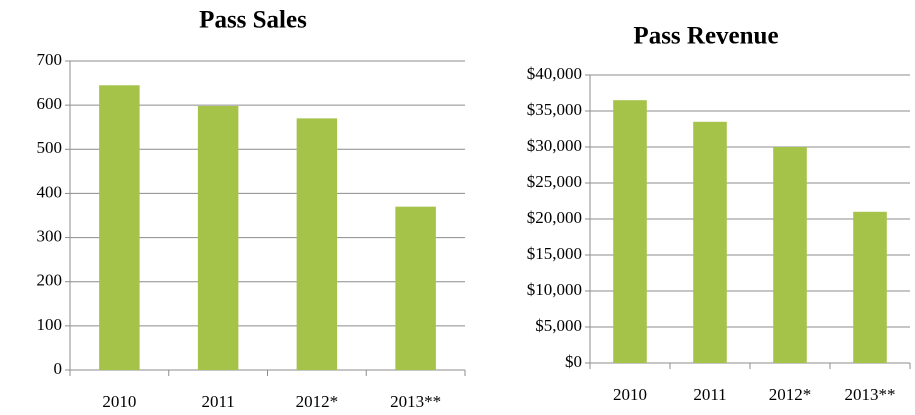 This screenshot has height=415, width=915. I want to click on y-tick-label: $5,000, so click(558, 325).